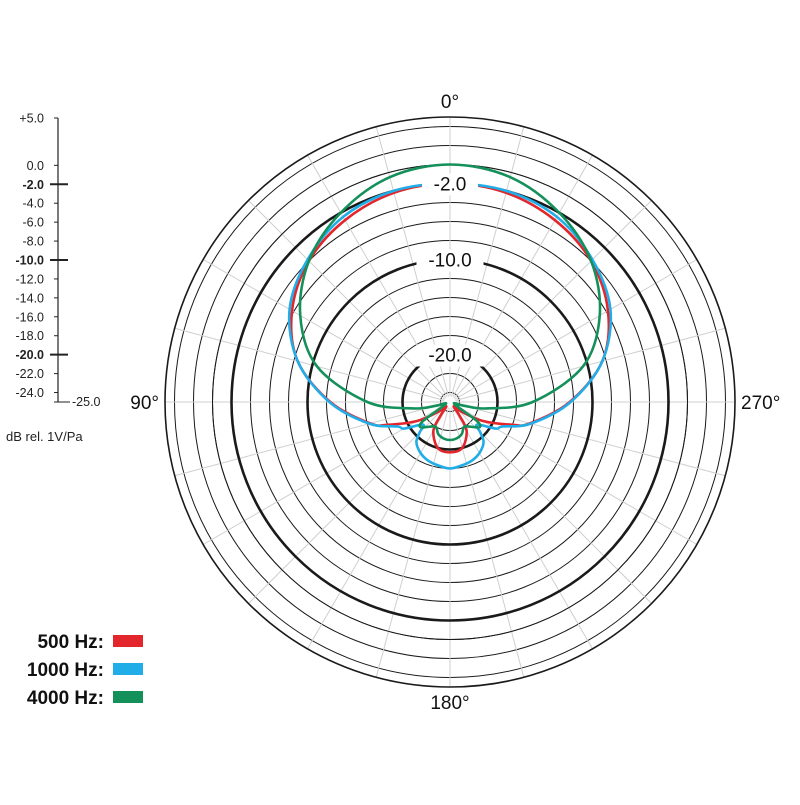 The image size is (800, 805). Describe the element at coordinates (65, 670) in the screenshot. I see `legend-label: 1000 Hz:` at that location.